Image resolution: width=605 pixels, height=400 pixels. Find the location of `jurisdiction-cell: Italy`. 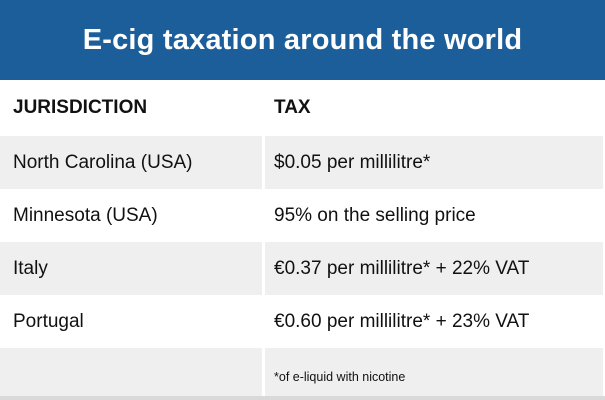

jurisdiction-cell: Italy is located at coordinates (131, 268).